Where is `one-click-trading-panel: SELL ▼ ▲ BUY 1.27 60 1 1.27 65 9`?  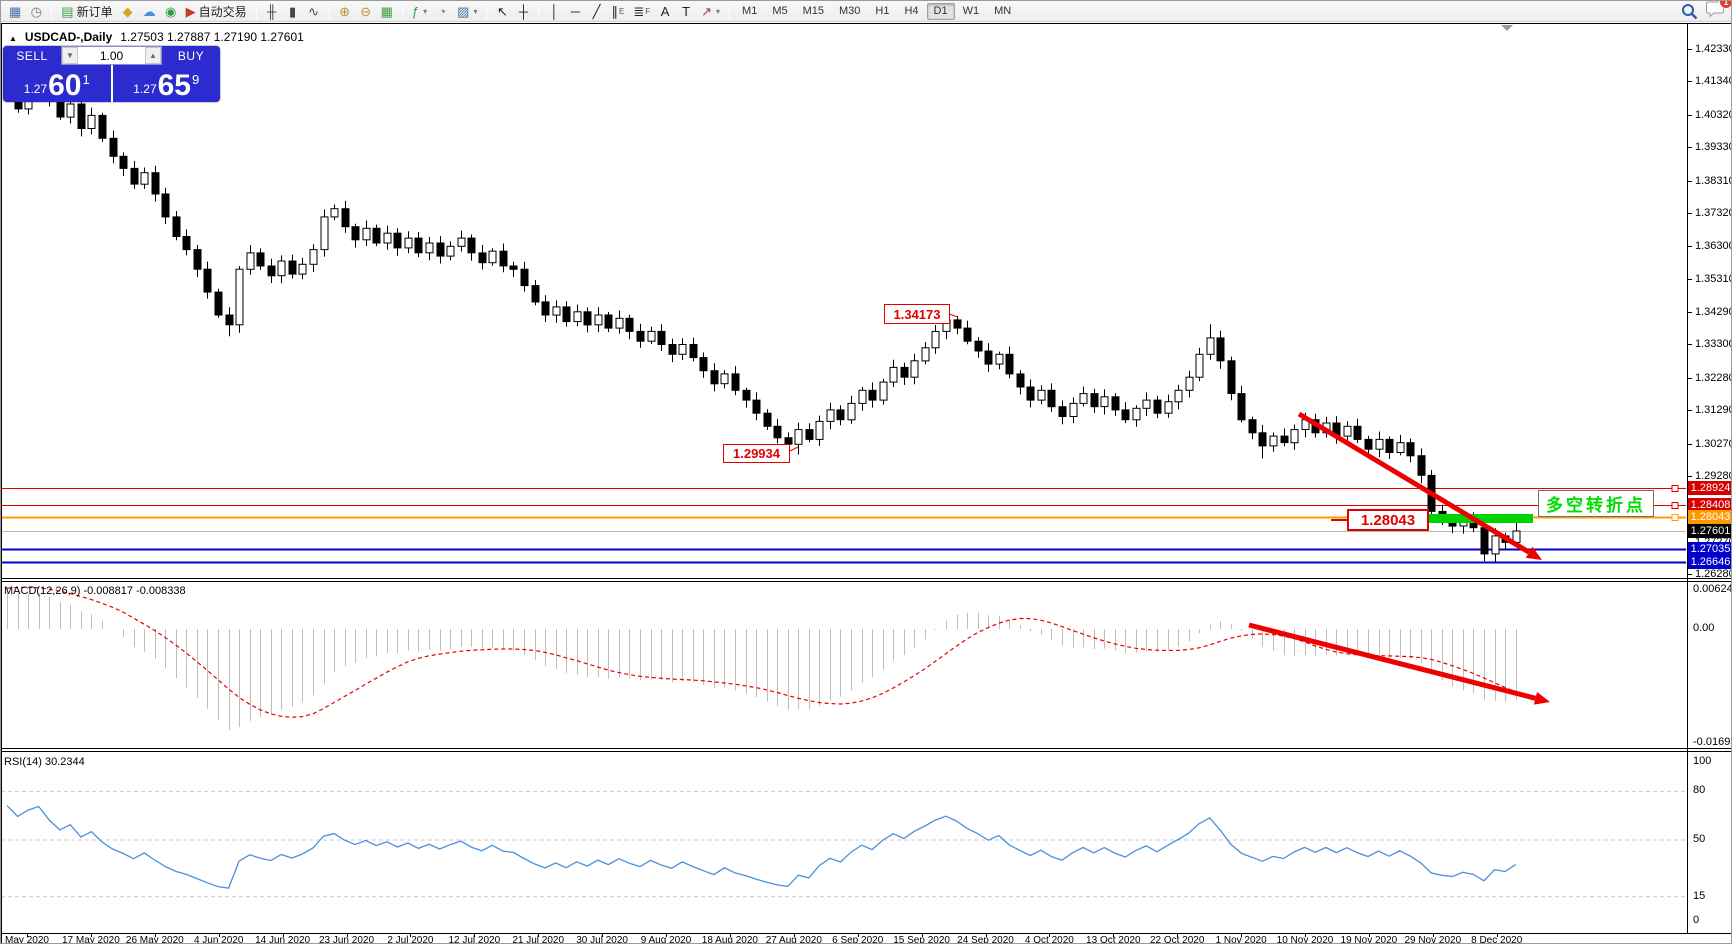
one-click-trading-panel: SELL ▼ ▲ BUY 1.27 60 1 1.27 65 9 is located at coordinates (111, 74).